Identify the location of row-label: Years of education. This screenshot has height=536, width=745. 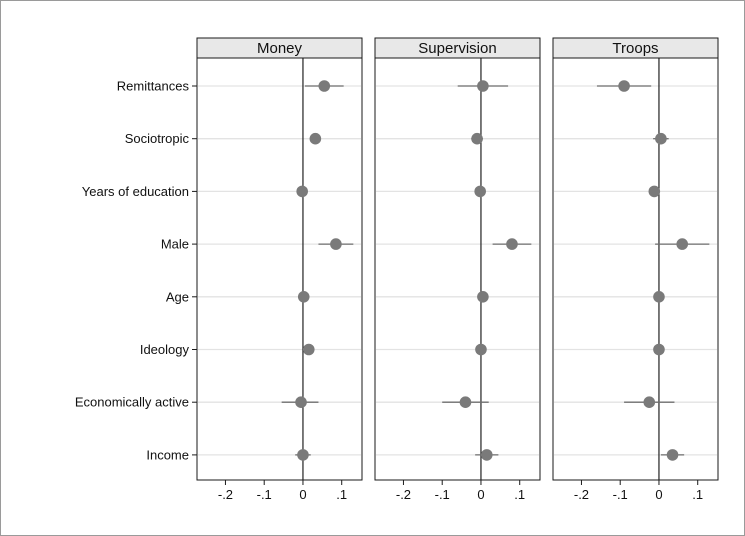
(135, 191).